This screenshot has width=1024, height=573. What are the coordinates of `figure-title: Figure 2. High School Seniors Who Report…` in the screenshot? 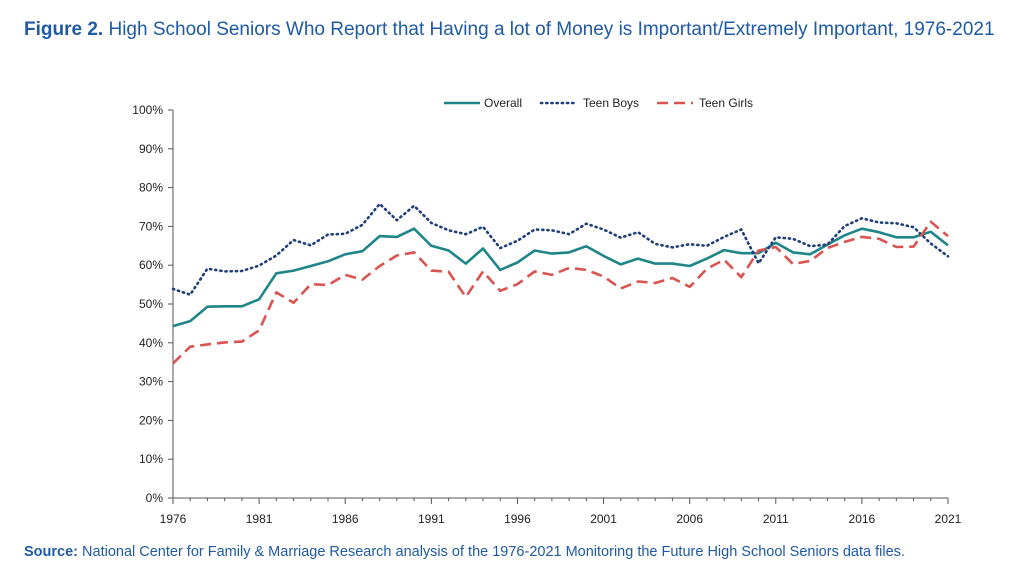 It's located at (519, 29).